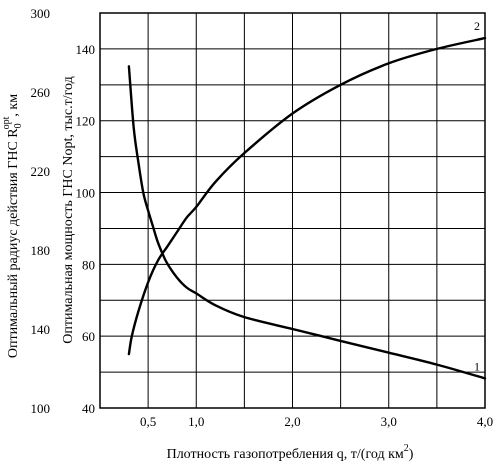  Describe the element at coordinates (68, 209) in the screenshot. I see `y-axis-title-right: Оптимальная мощность ГНС Nopt, тыс.т/год` at that location.